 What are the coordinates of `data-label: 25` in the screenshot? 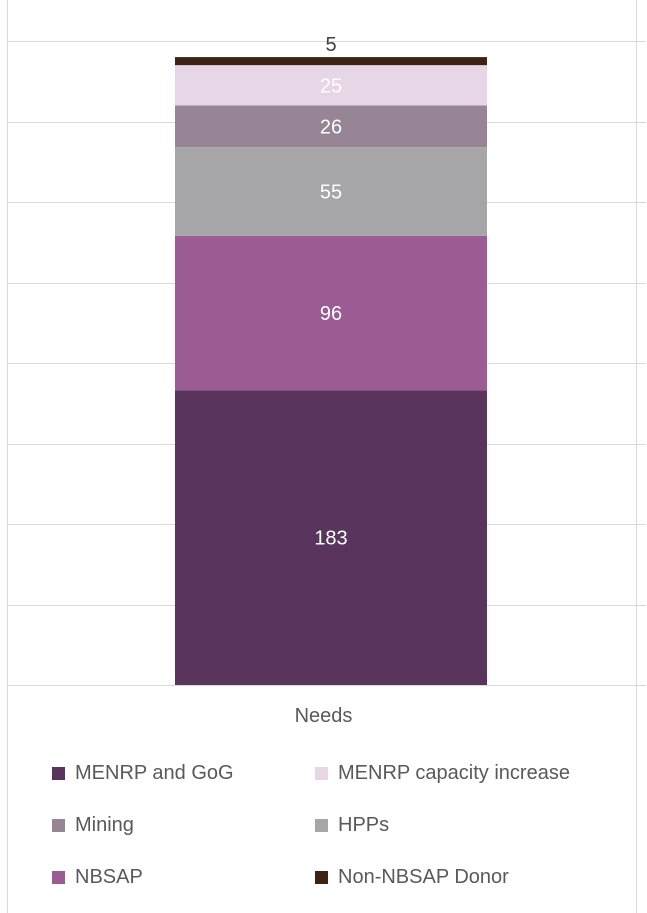 It's located at (331, 86).